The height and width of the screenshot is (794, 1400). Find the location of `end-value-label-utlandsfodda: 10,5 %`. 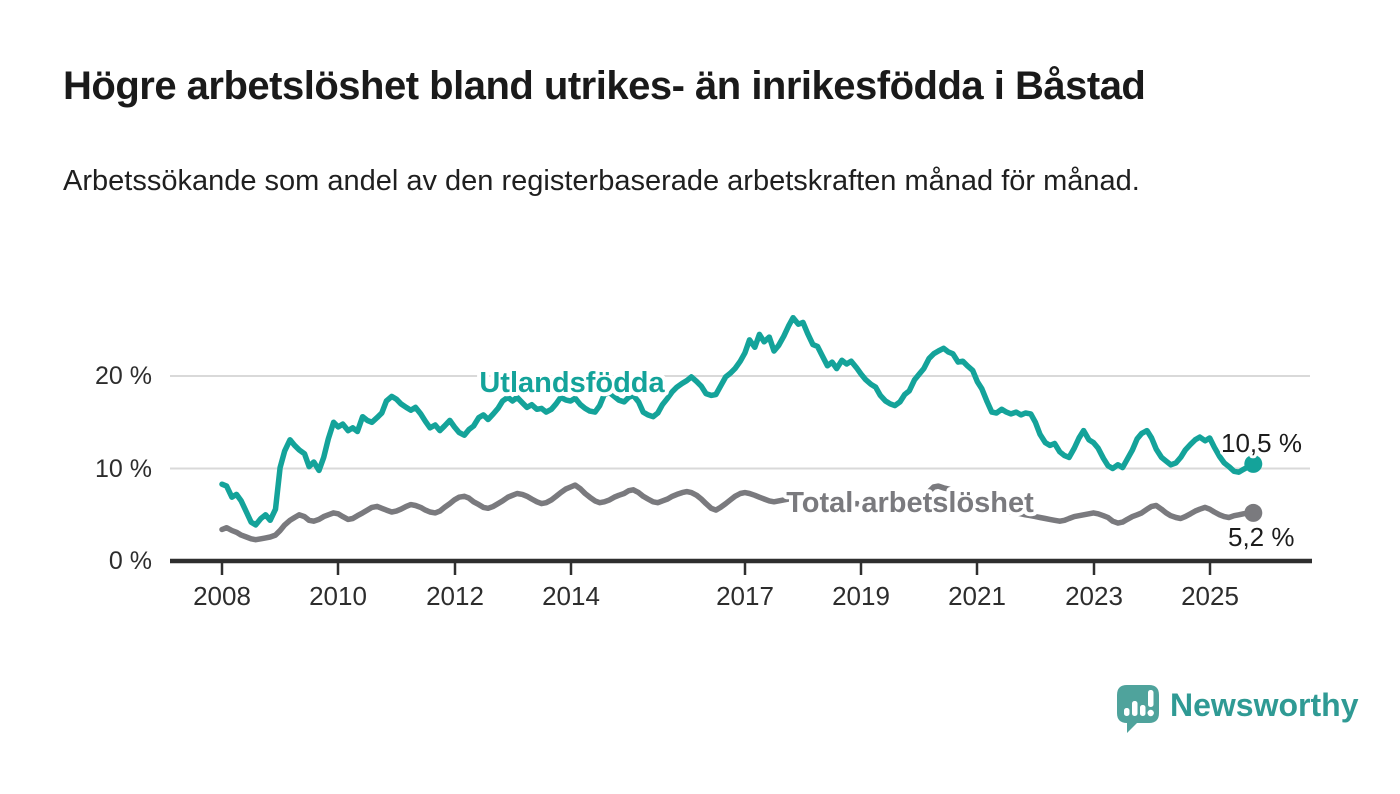

end-value-label-utlandsfodda: 10,5 % is located at coordinates (1261, 443).